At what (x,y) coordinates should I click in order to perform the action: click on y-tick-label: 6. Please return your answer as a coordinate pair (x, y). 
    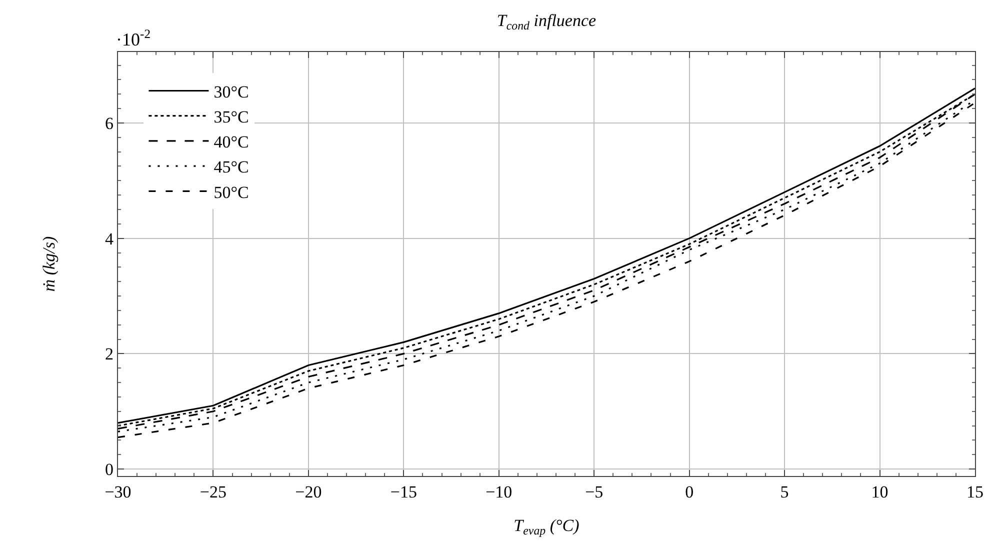
    Looking at the image, I should click on (109, 123).